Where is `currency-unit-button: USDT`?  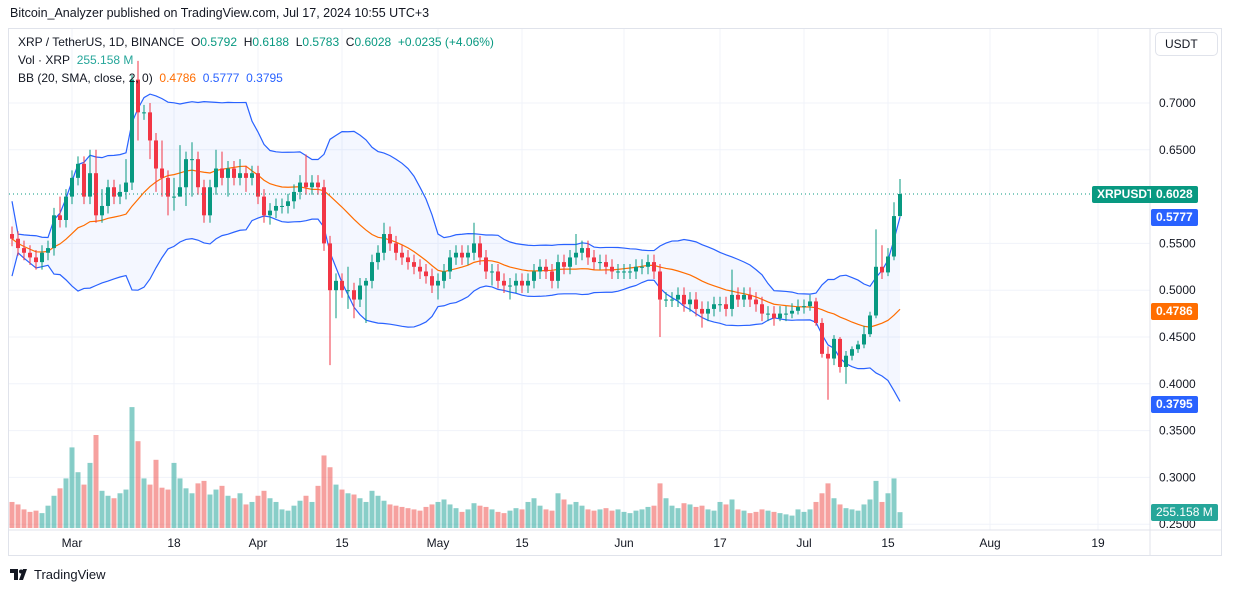 currency-unit-button: USDT is located at coordinates (1186, 44).